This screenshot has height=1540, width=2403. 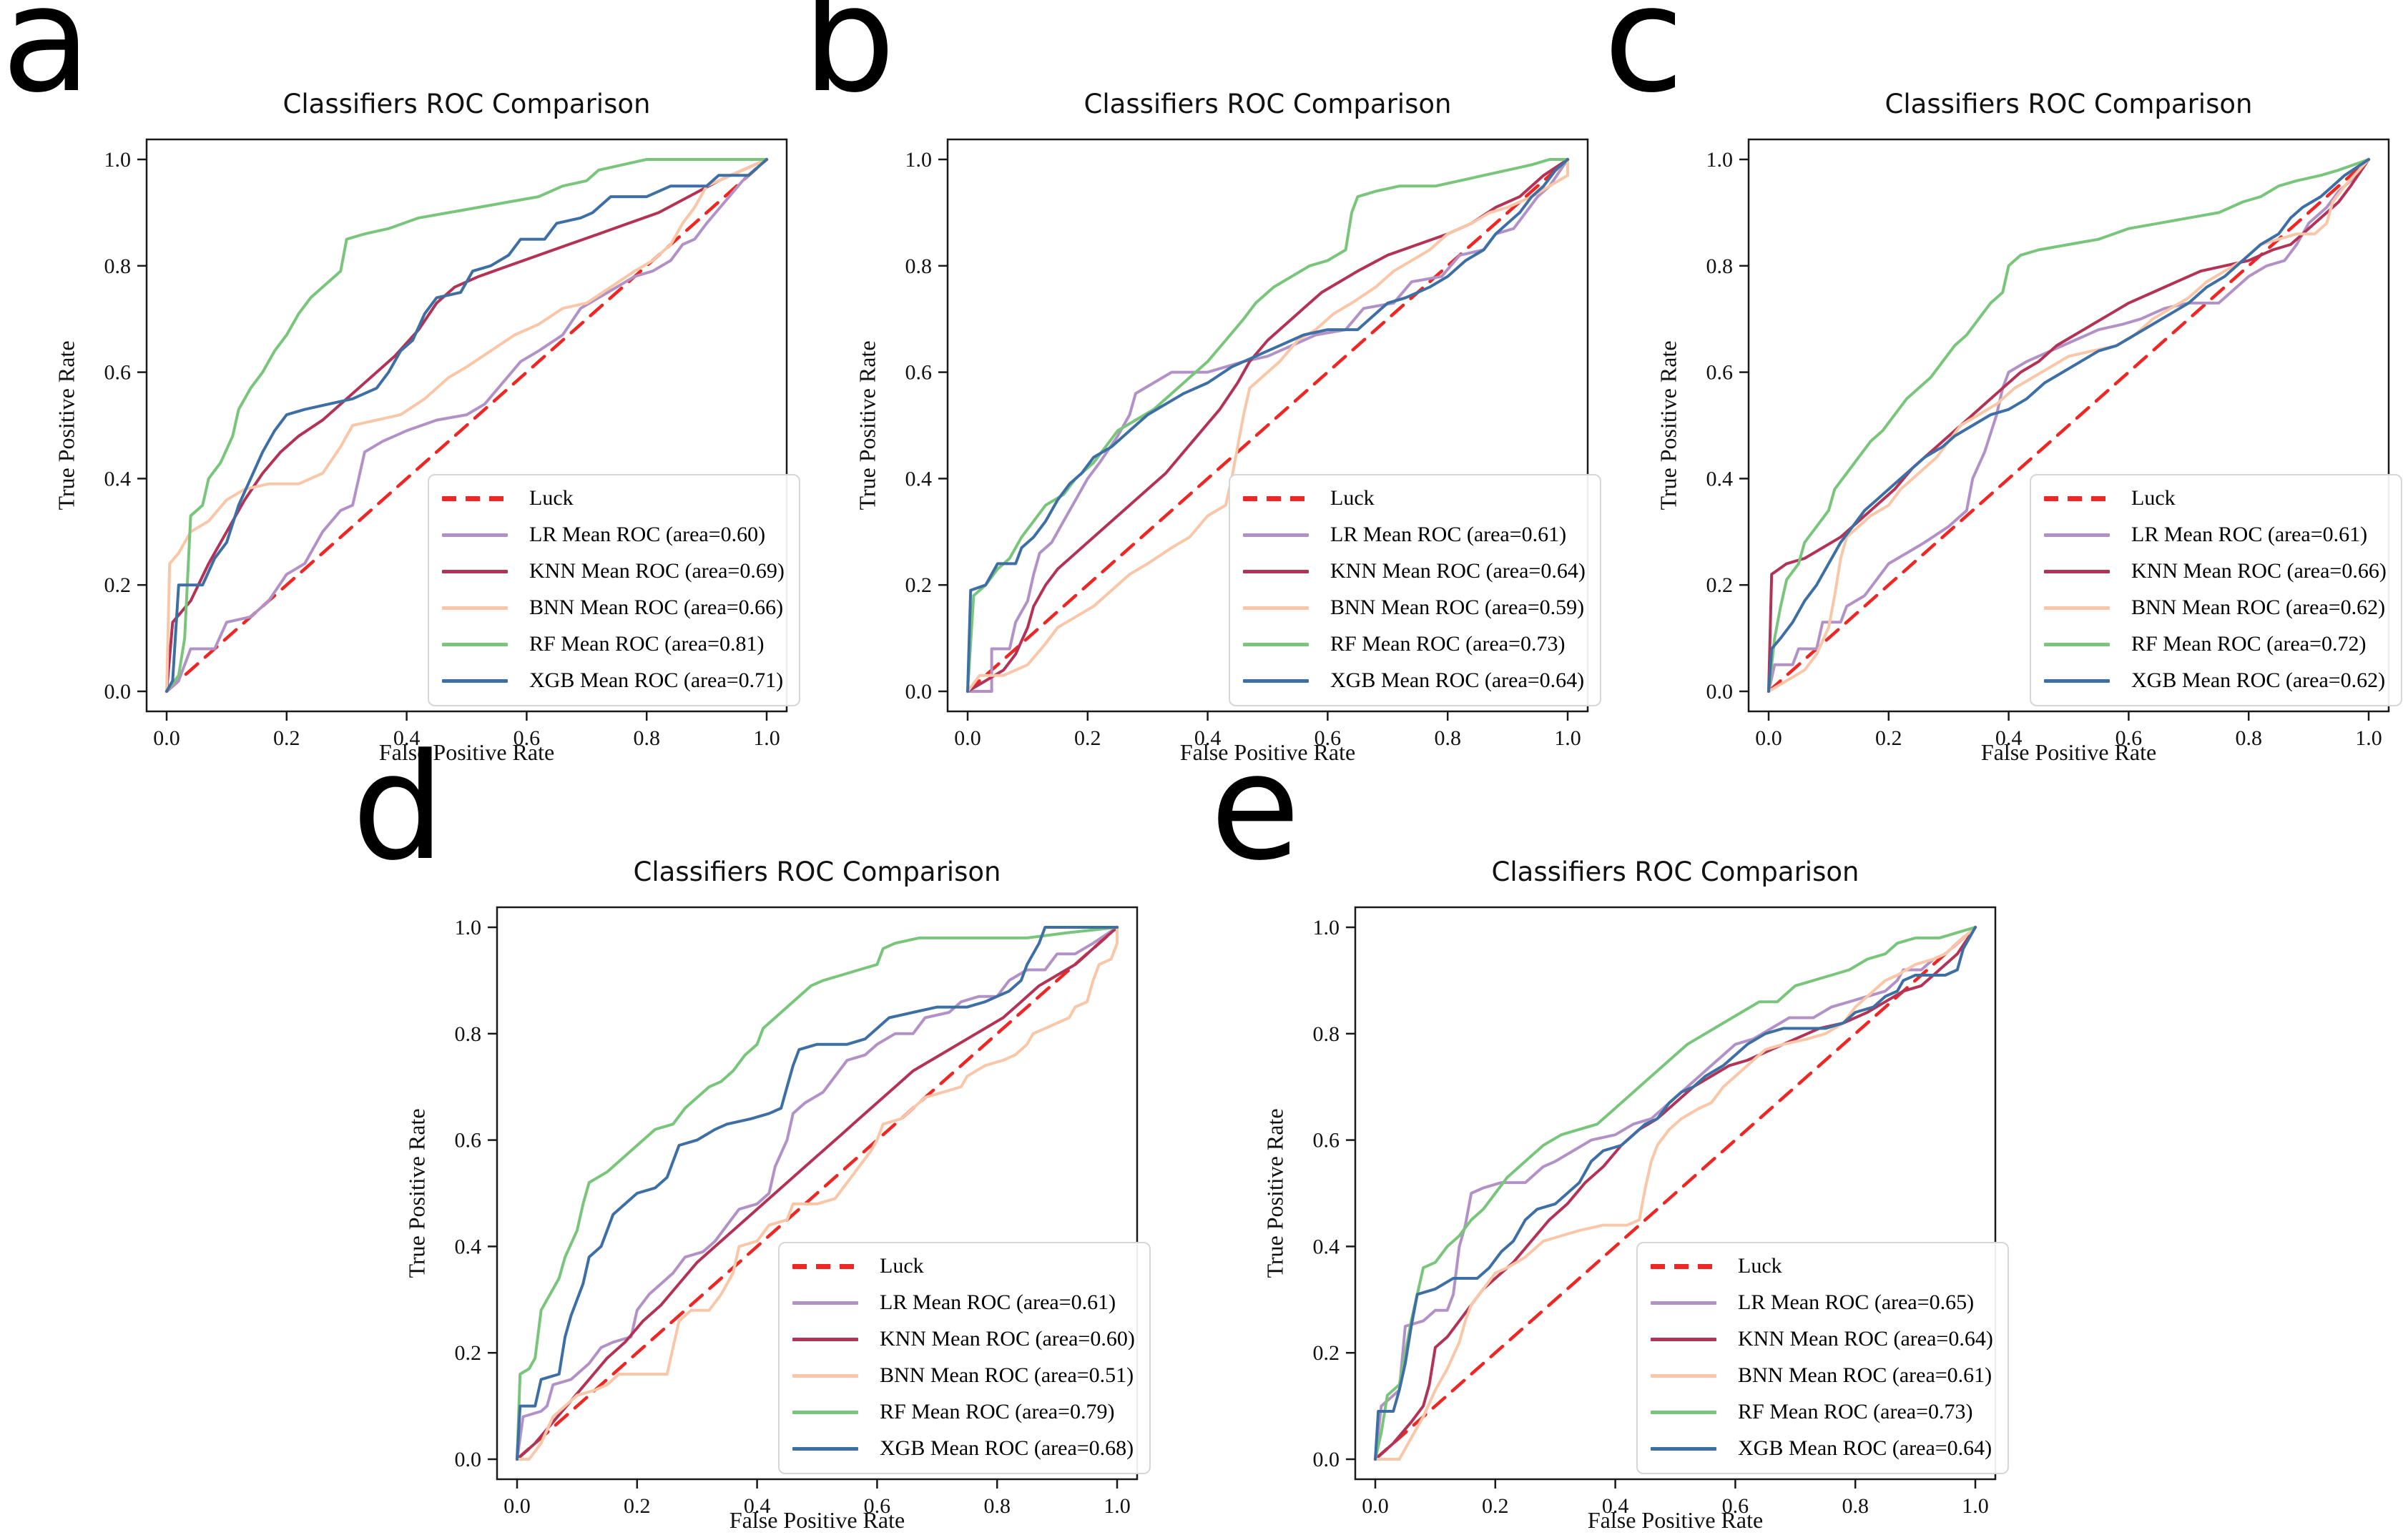 What do you see at coordinates (963, 1448) in the screenshot?
I see `legend-item-xgb: XGB Mean ROC (area=0.68)` at bounding box center [963, 1448].